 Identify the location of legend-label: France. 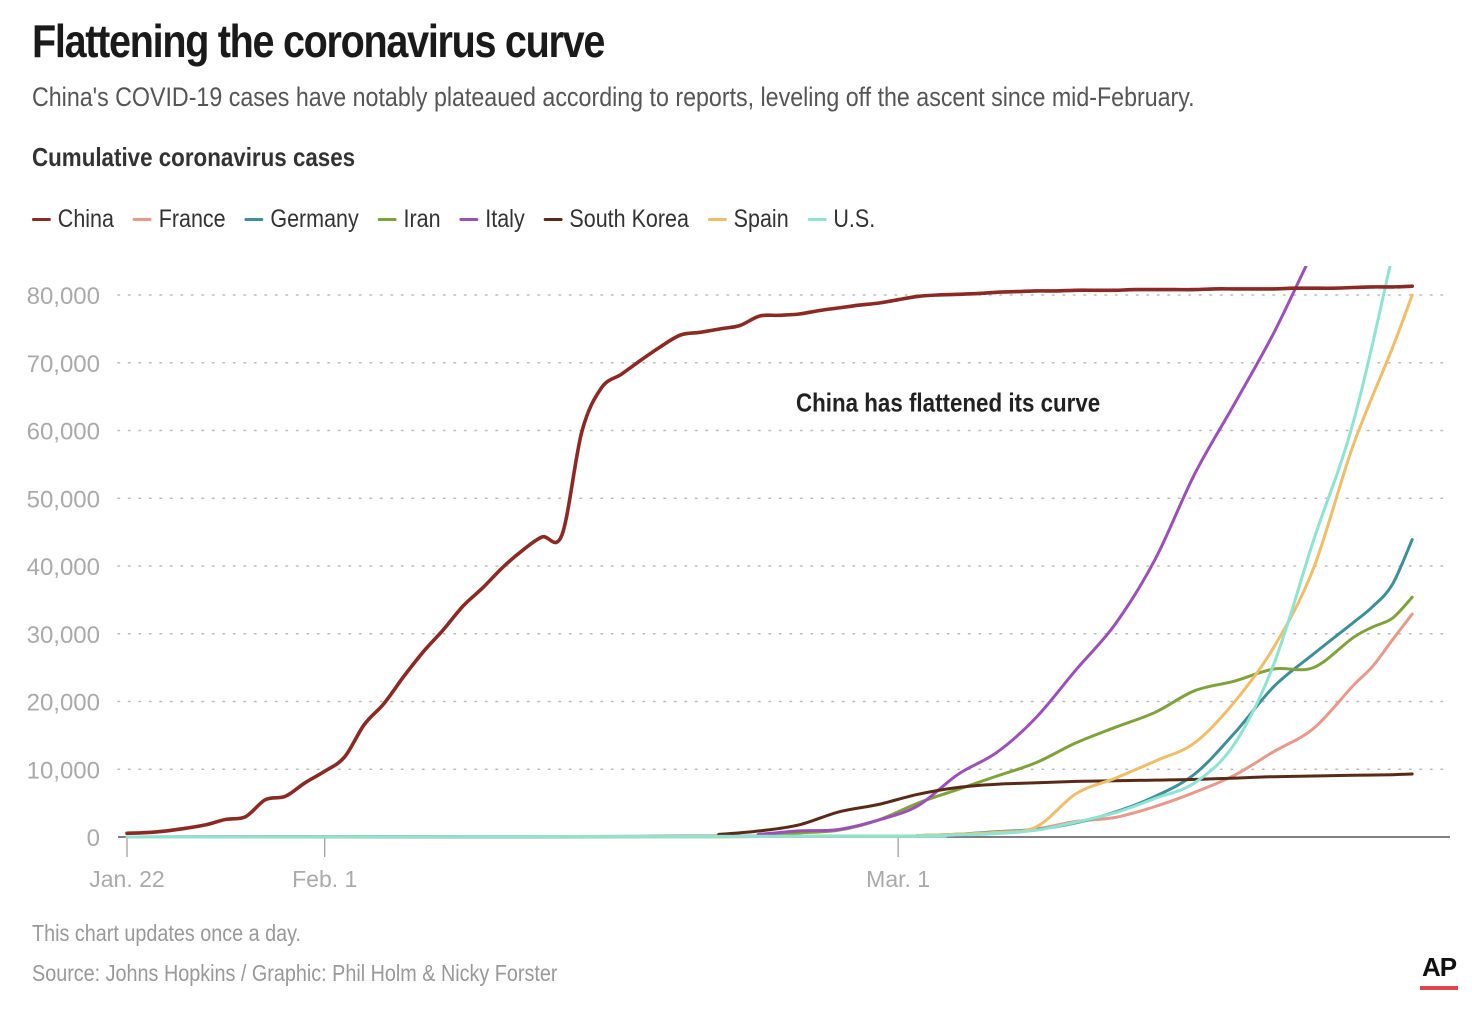
(192, 218).